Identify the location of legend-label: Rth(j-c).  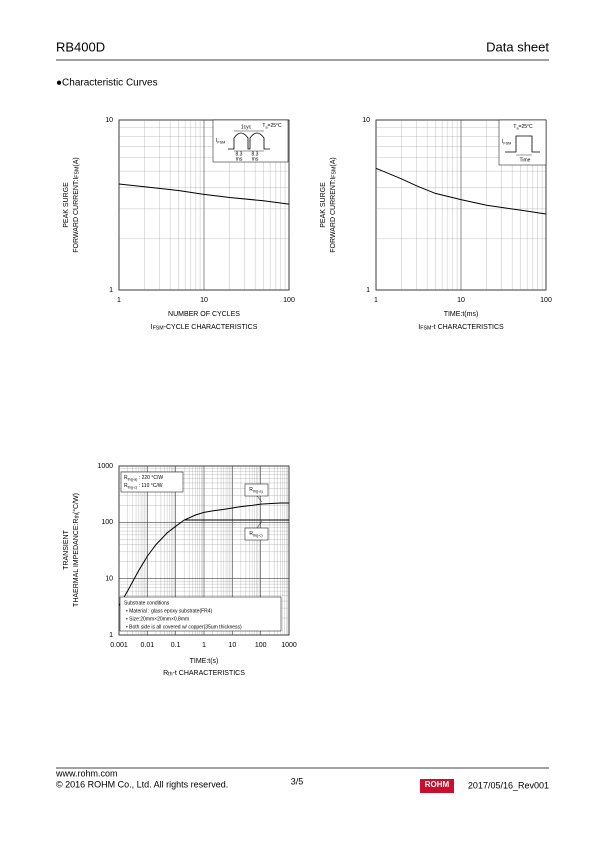
(256, 534).